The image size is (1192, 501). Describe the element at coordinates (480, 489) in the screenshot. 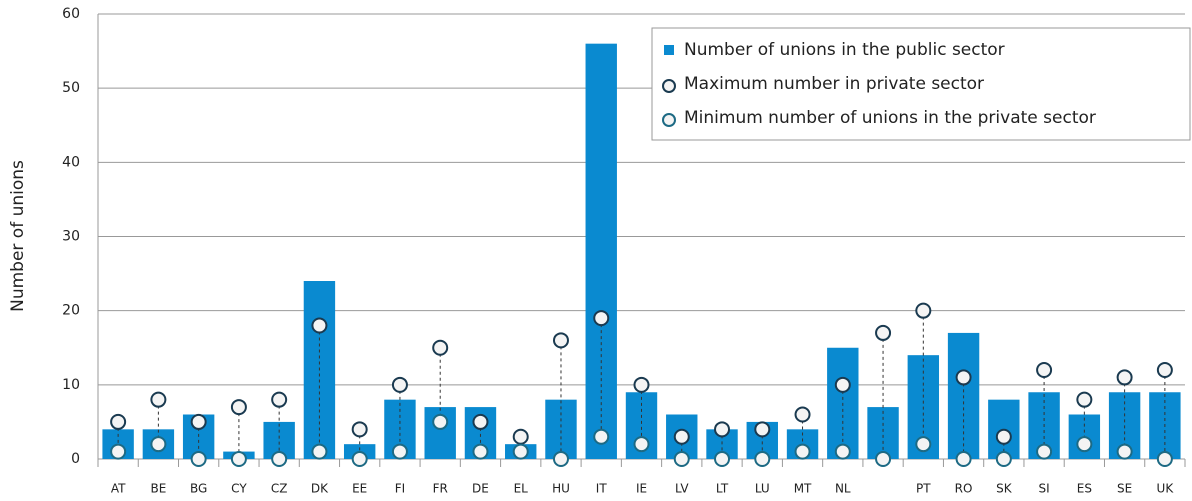

I see `x-tick-label: DE` at that location.